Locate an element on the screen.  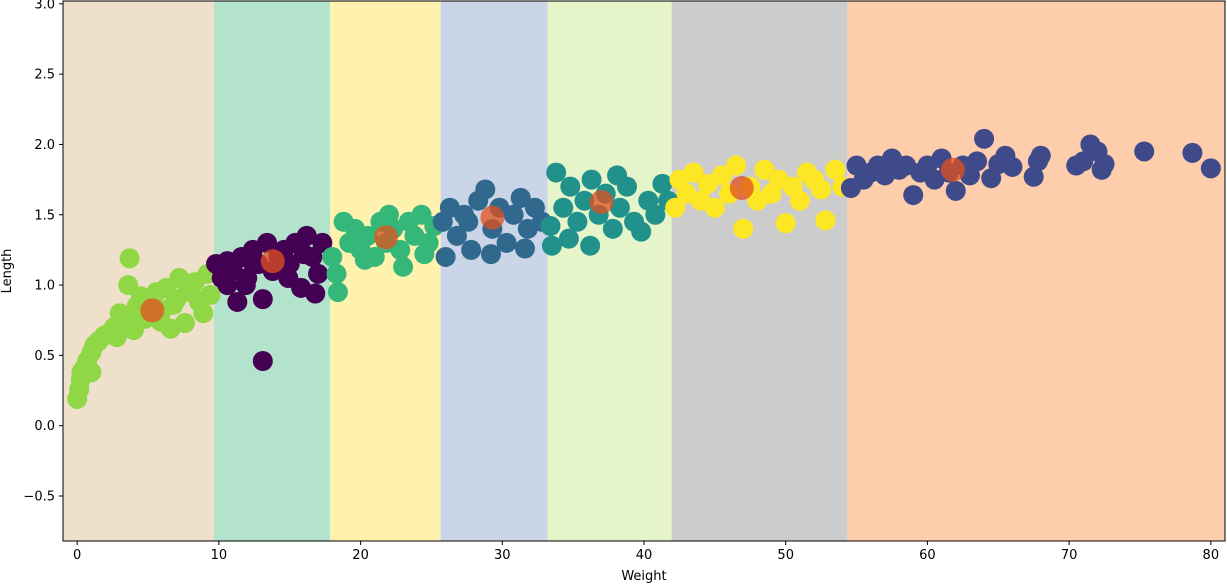
y-tick-label: 3.0 is located at coordinates (44, 6).